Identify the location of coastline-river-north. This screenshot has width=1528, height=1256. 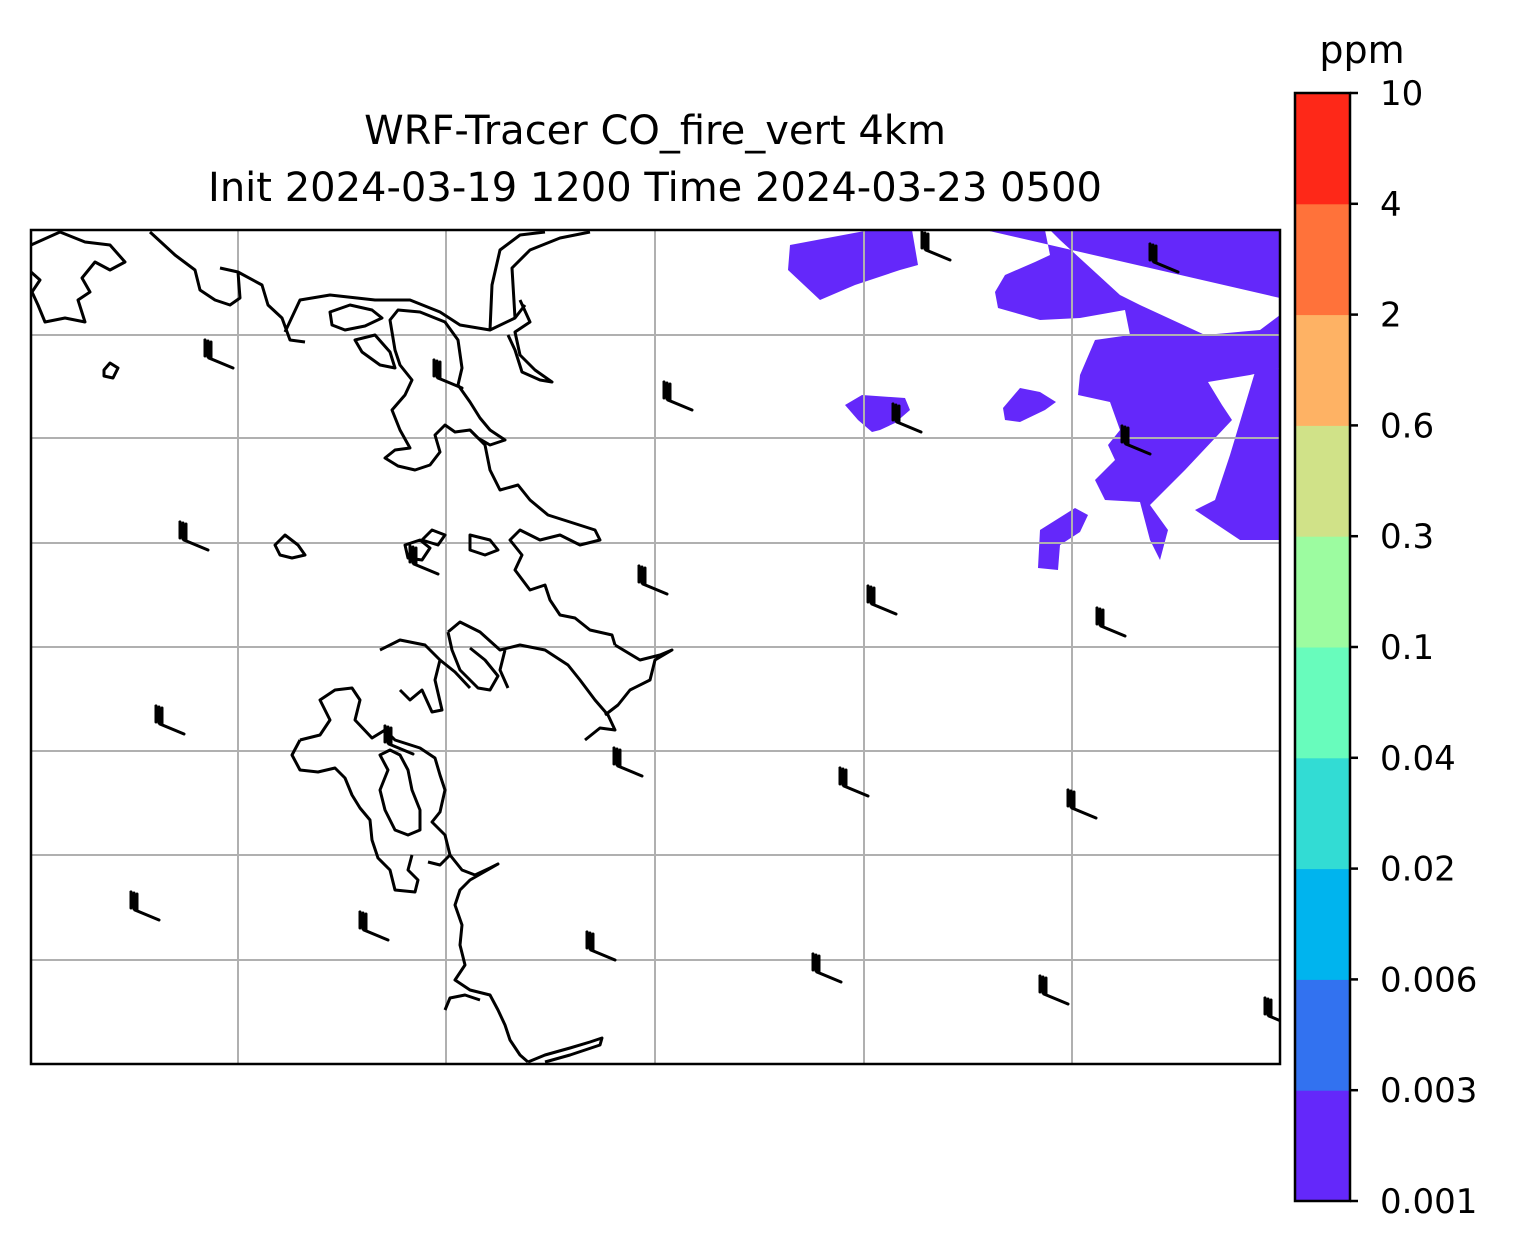
(530, 341).